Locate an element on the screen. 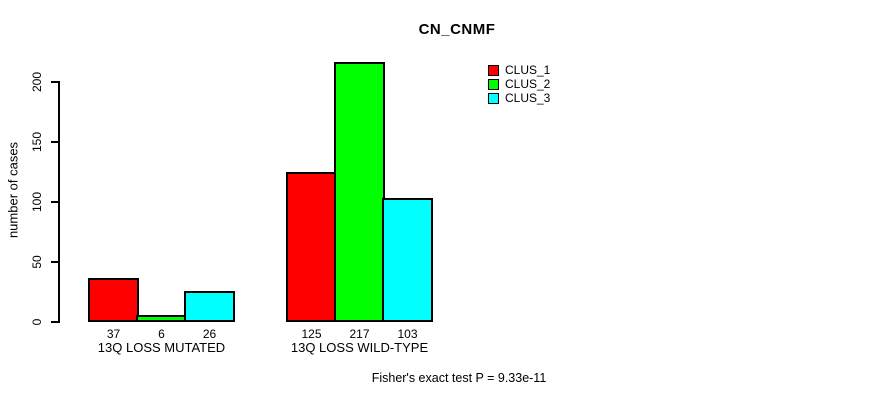 This screenshot has height=400, width=890. bar-value-label: 125 is located at coordinates (311, 334).